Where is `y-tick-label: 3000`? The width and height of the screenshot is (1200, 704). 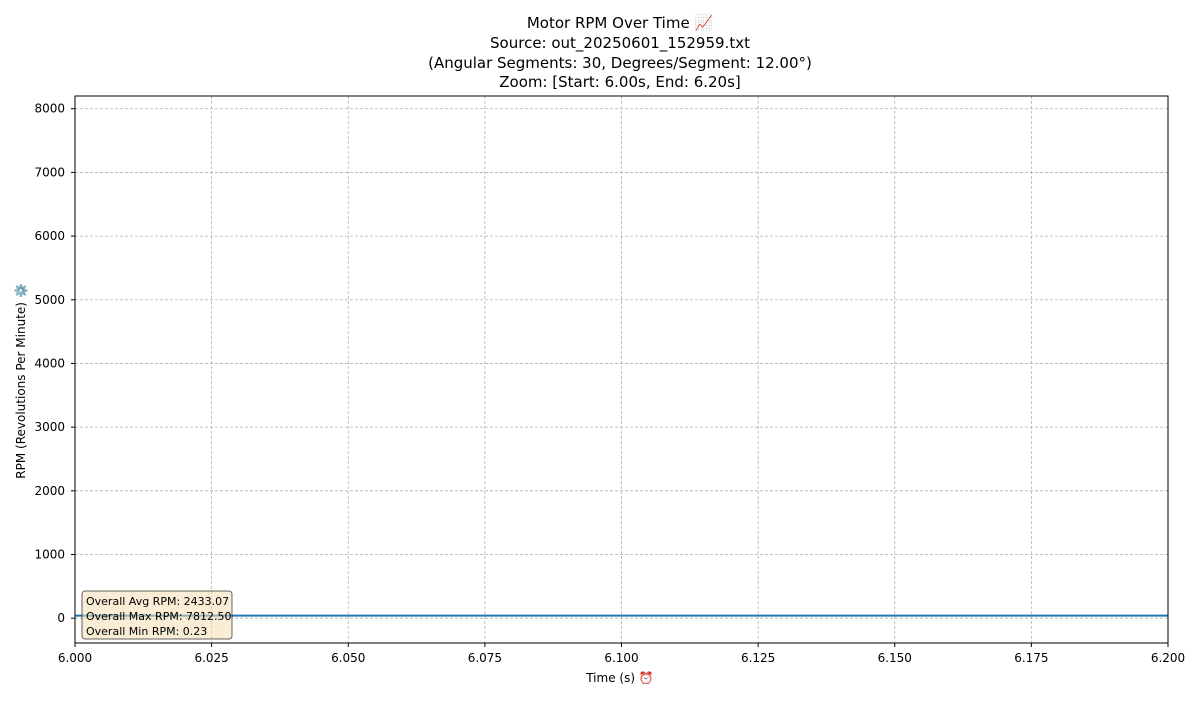
y-tick-label: 3000 is located at coordinates (49, 427).